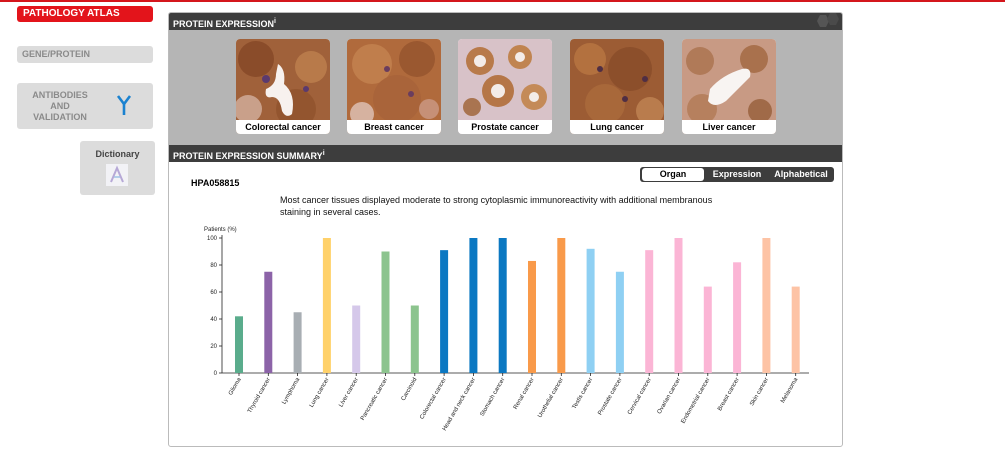 Image resolution: width=1005 pixels, height=460 pixels. What do you see at coordinates (213, 347) in the screenshot?
I see `y-tick-label: 20` at bounding box center [213, 347].